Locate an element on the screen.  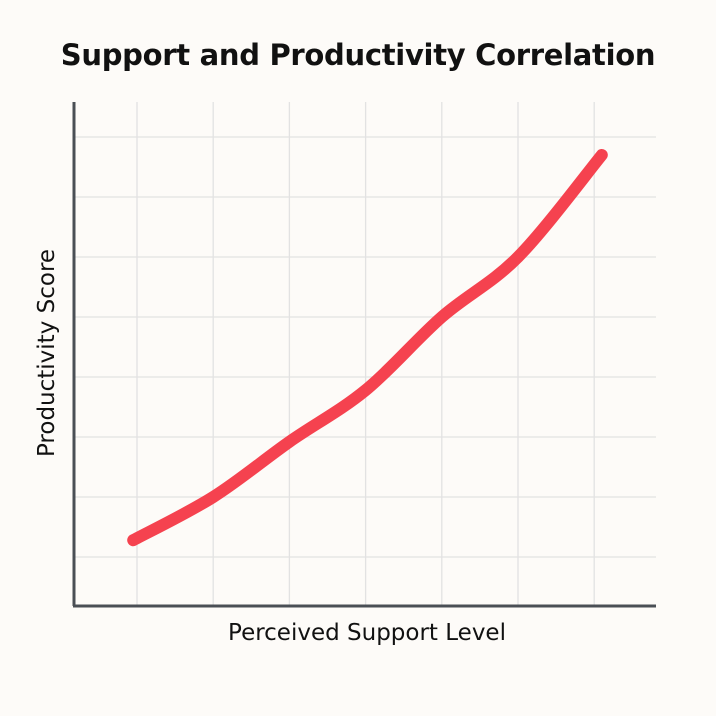
chart-title: Support and Productivity Correlation is located at coordinates (358, 55).